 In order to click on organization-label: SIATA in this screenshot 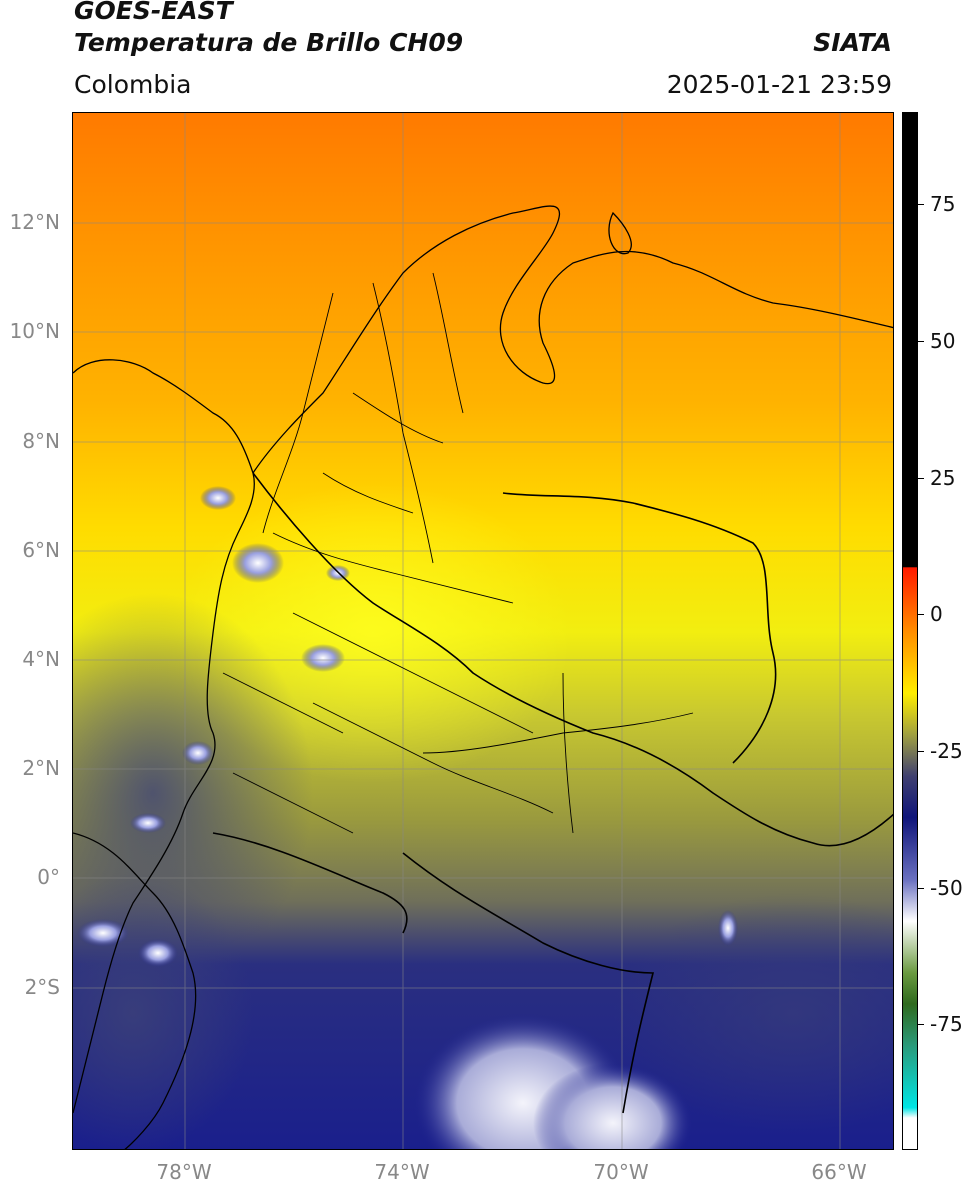, I will do `click(852, 42)`.